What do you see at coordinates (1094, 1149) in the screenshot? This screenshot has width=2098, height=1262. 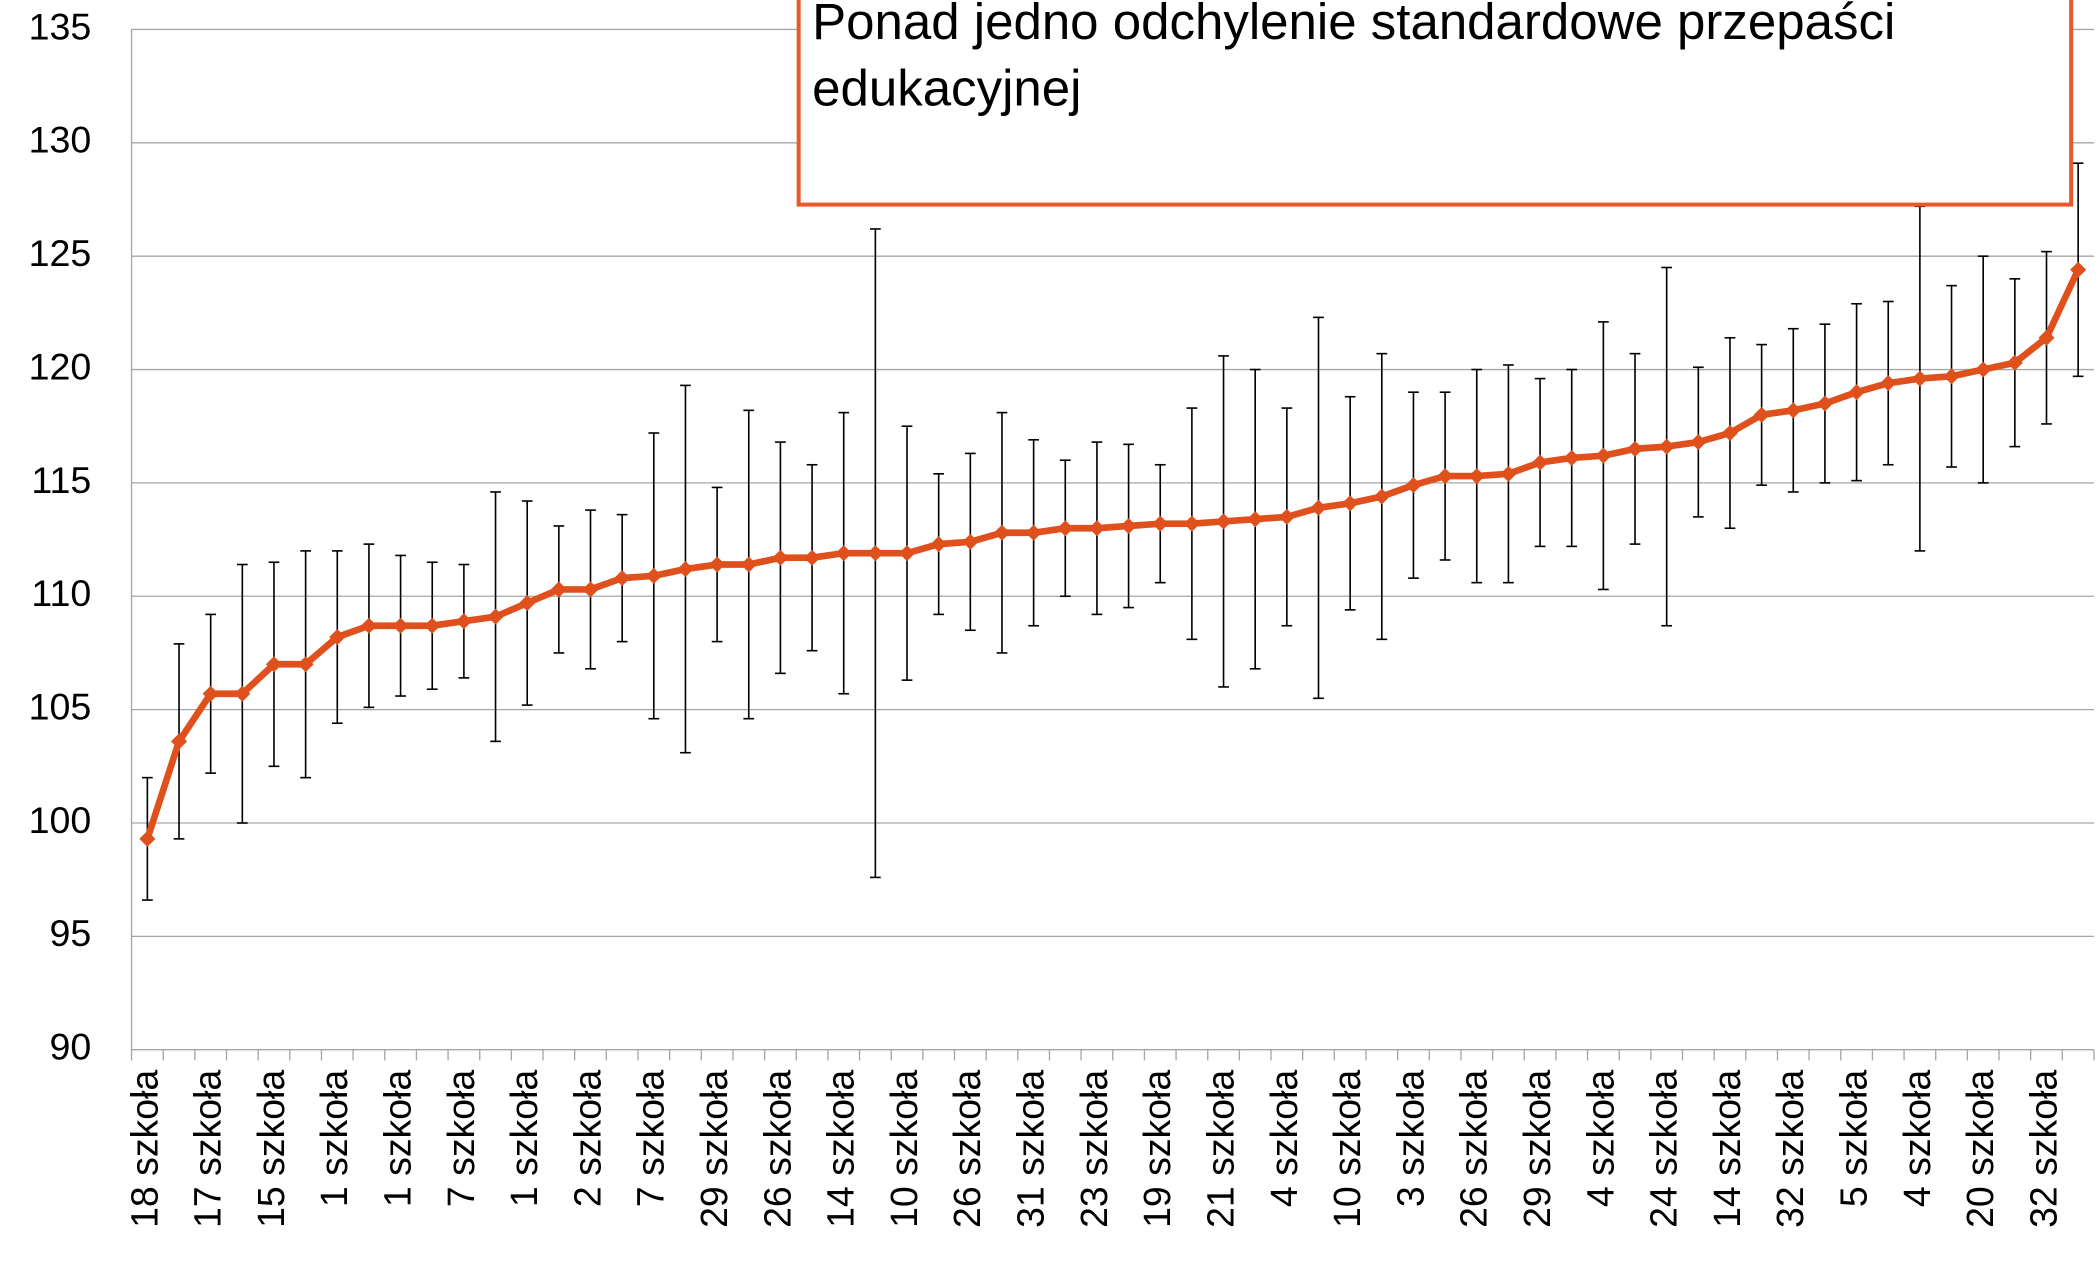 I see `x-tick-label: 23 szkoła` at bounding box center [1094, 1149].